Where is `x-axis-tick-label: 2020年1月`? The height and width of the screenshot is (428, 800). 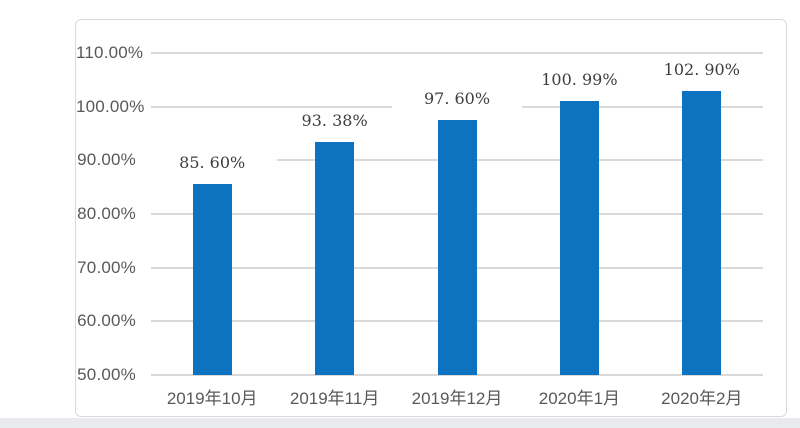
x-axis-tick-label: 2020年1月 is located at coordinates (579, 398).